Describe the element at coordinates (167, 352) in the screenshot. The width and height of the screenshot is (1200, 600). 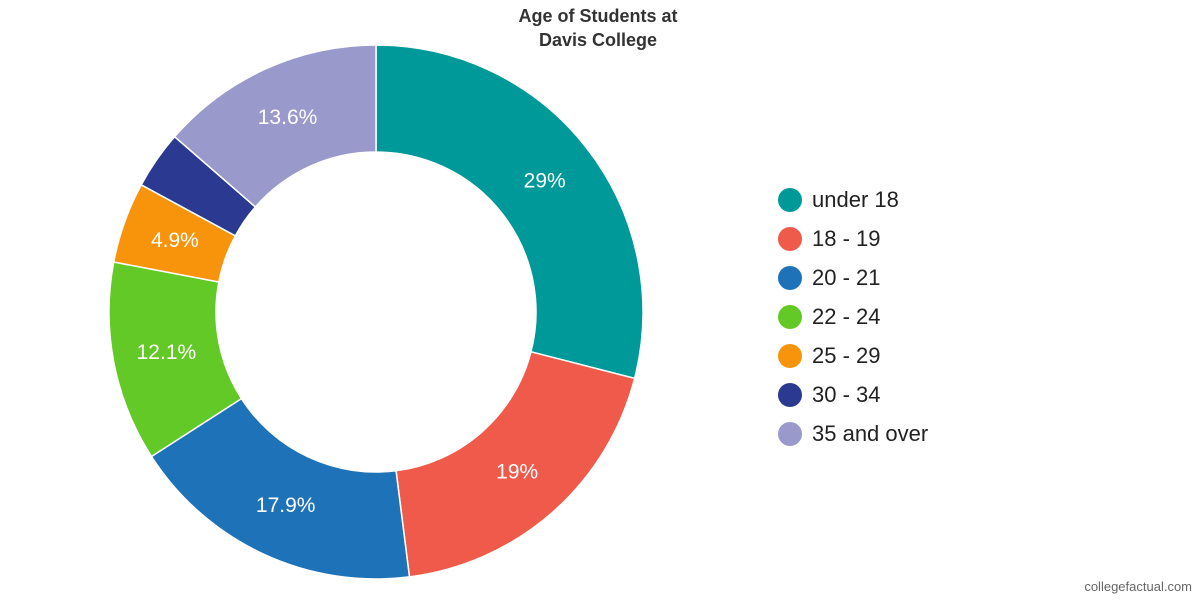
I see `slice-label-22-24: 12.1%` at that location.